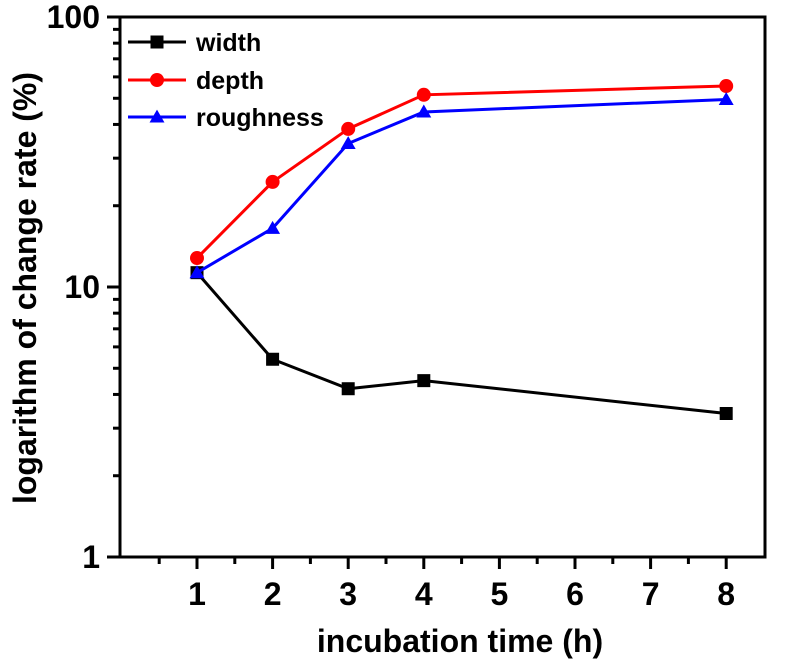 Image resolution: width=804 pixels, height=668 pixels. Describe the element at coordinates (194, 43) in the screenshot. I see `legend-item-width: width` at that location.